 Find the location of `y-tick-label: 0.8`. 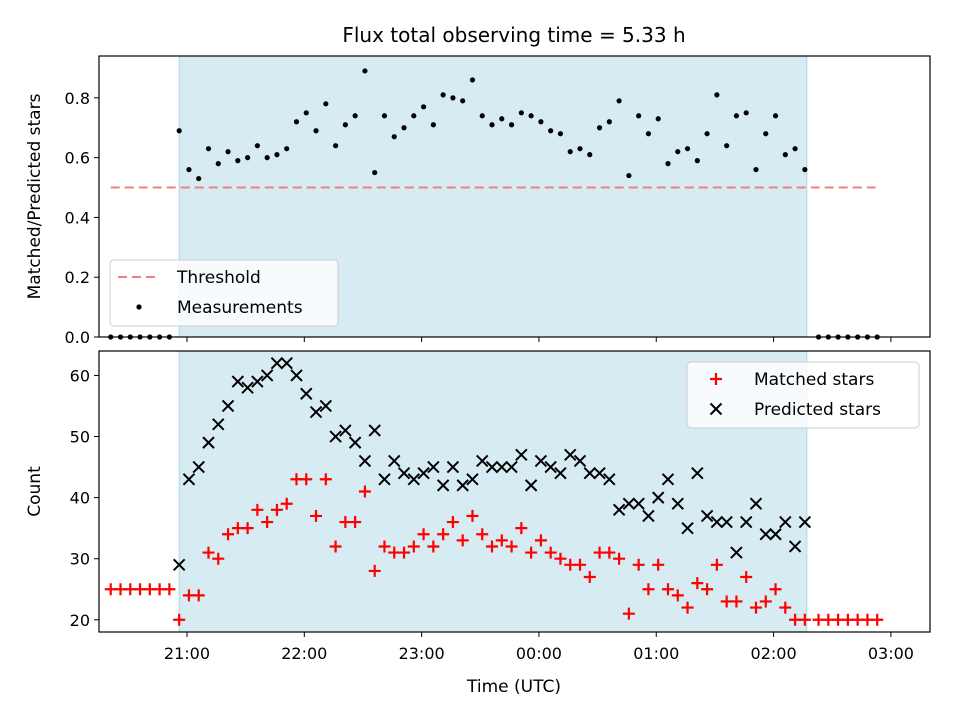

y-tick-label: 0.8 is located at coordinates (77, 98).